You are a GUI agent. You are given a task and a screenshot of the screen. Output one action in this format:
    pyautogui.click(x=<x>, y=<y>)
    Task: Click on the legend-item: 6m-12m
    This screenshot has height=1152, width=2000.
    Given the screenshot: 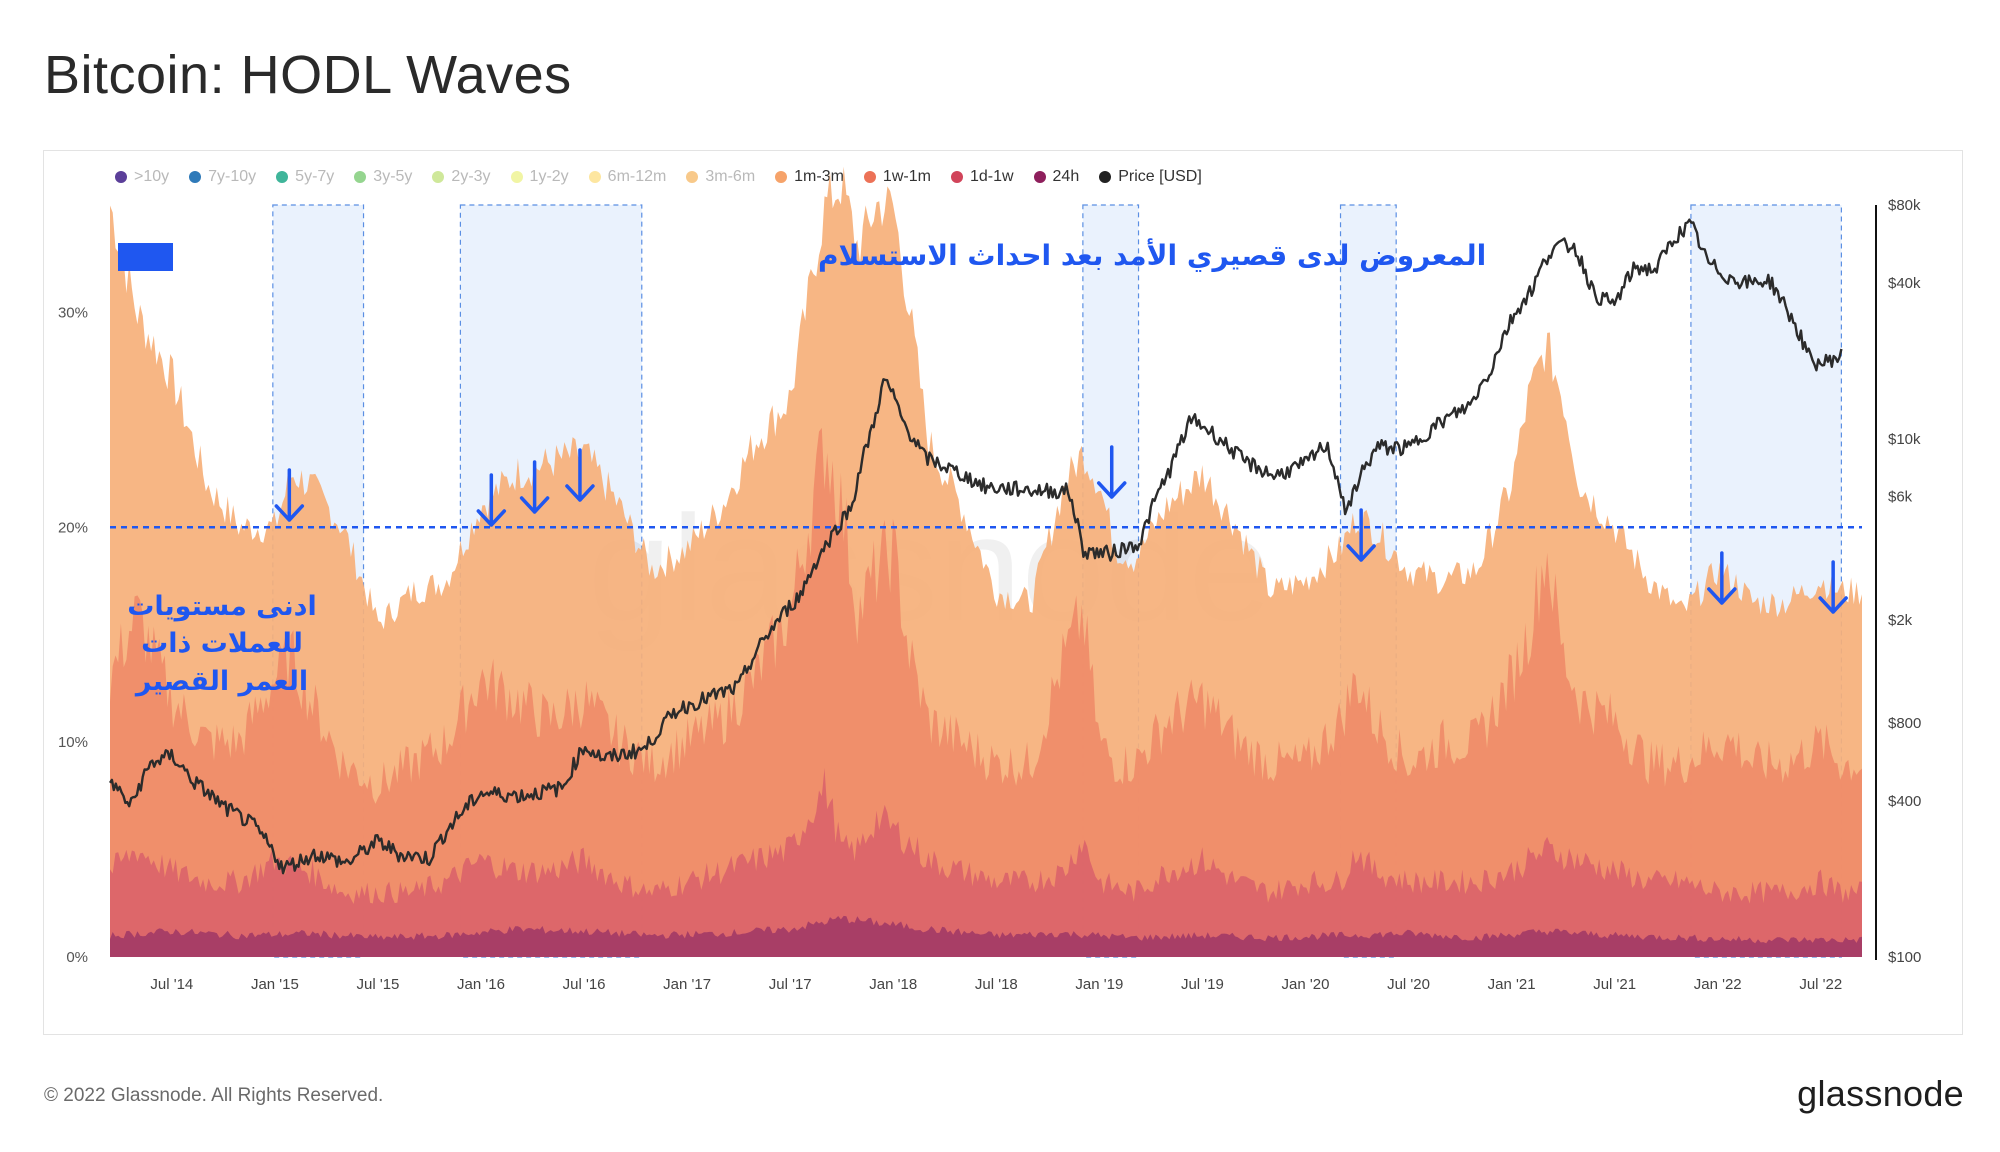 What is the action you would take?
    pyautogui.click(x=627, y=177)
    